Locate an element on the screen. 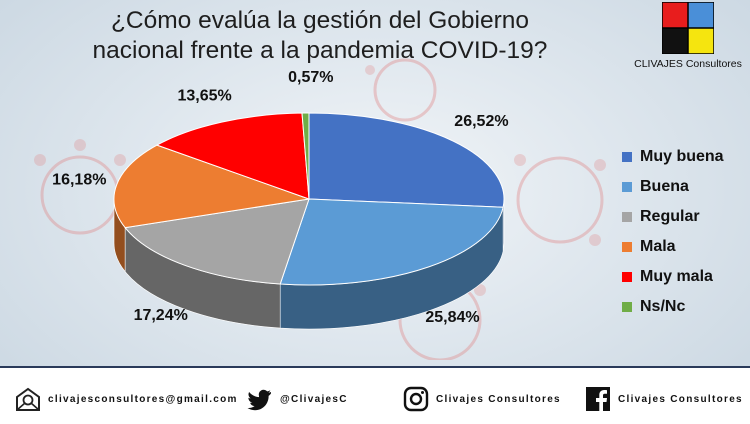 This screenshot has width=750, height=424. footer-email: clivajesconsultores@gmail.com is located at coordinates (126, 399).